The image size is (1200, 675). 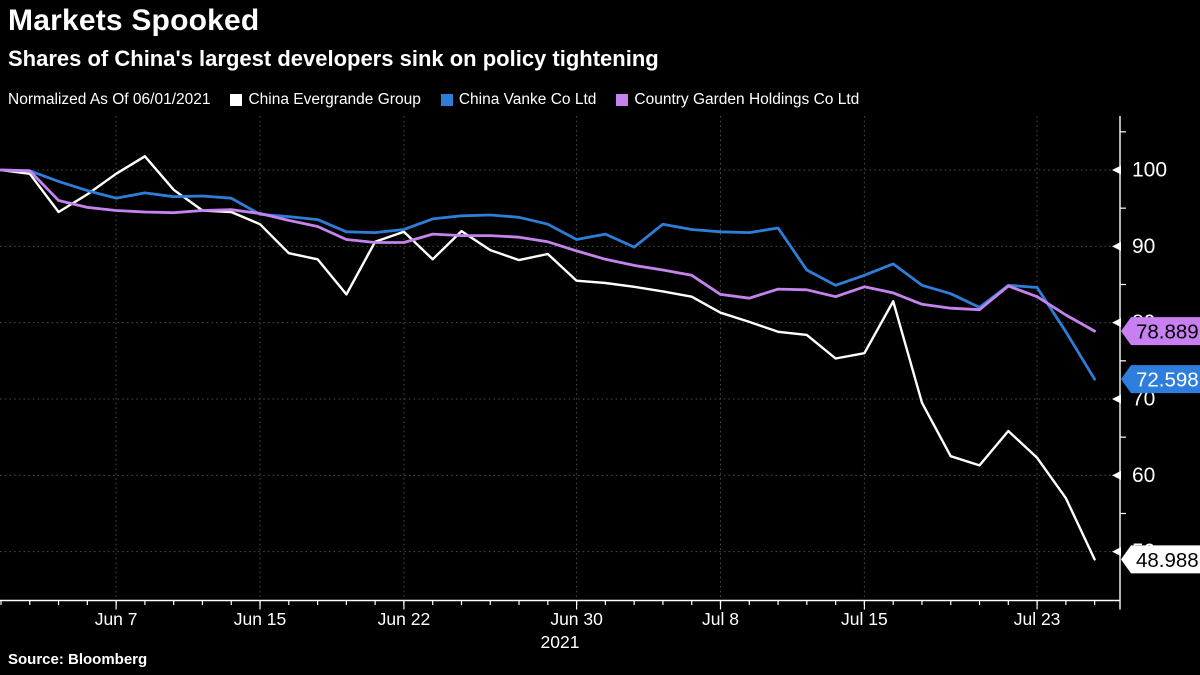 I want to click on page-title: Markets Spooked, so click(x=134, y=20).